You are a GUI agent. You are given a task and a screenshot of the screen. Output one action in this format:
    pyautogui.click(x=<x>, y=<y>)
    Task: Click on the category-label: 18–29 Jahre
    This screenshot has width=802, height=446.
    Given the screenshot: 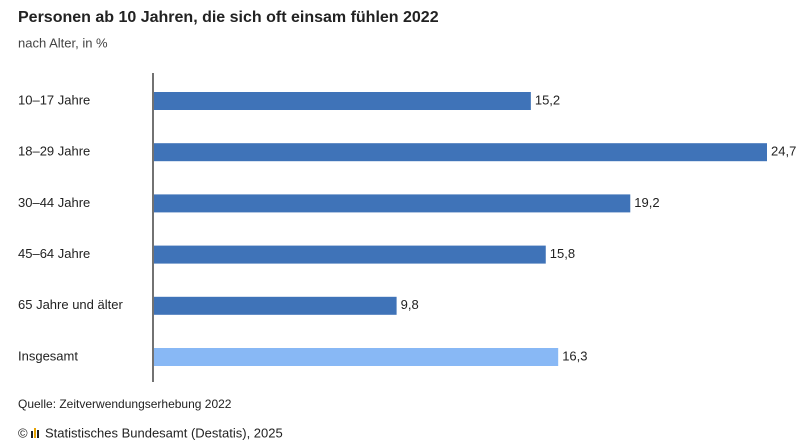 What is the action you would take?
    pyautogui.click(x=54, y=151)
    